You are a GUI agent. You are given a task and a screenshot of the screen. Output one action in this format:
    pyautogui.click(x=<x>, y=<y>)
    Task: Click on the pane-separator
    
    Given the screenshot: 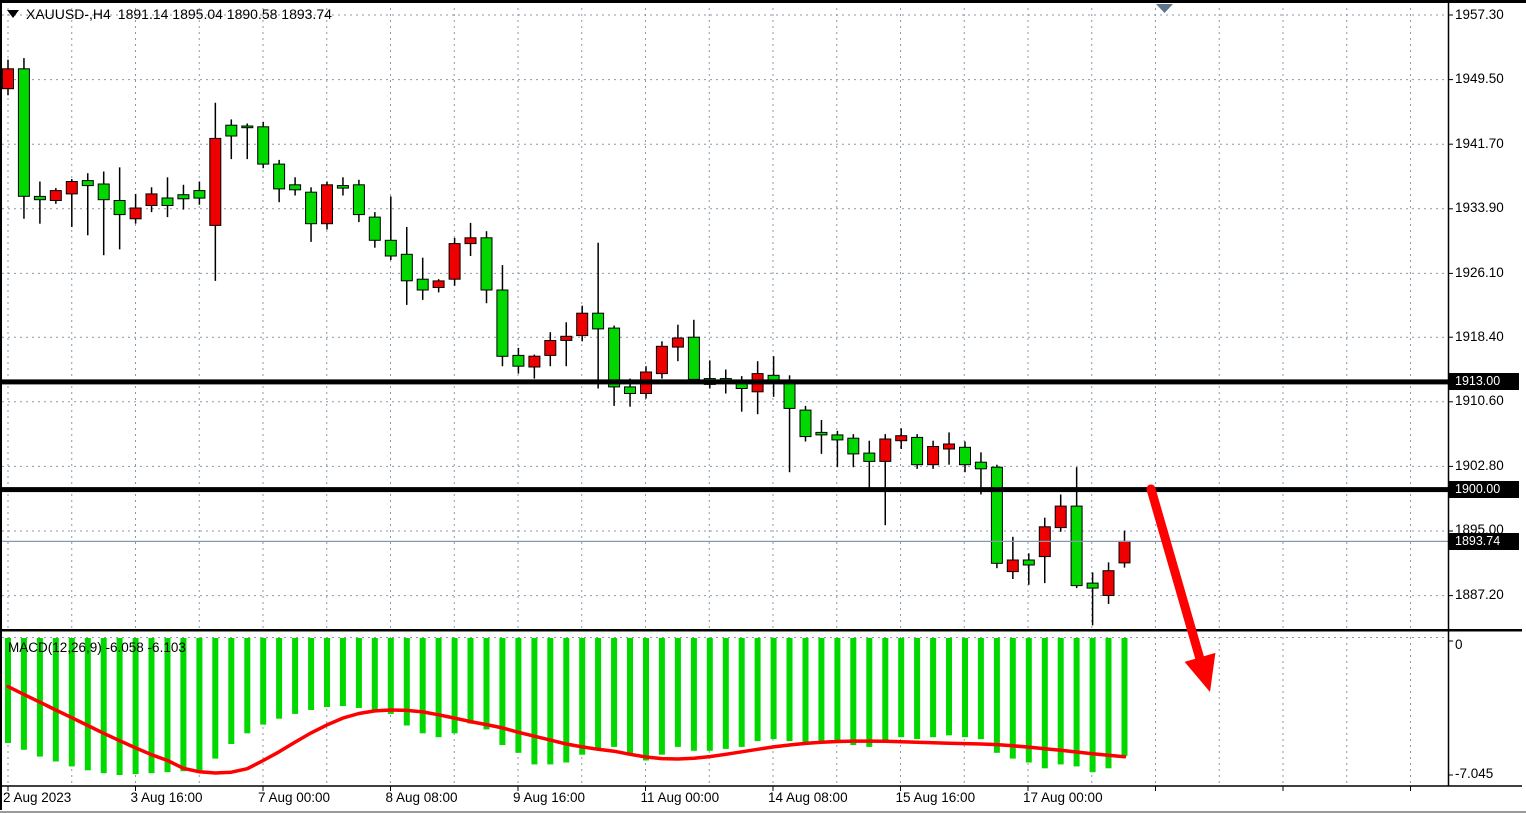 What is the action you would take?
    pyautogui.click(x=761, y=630)
    